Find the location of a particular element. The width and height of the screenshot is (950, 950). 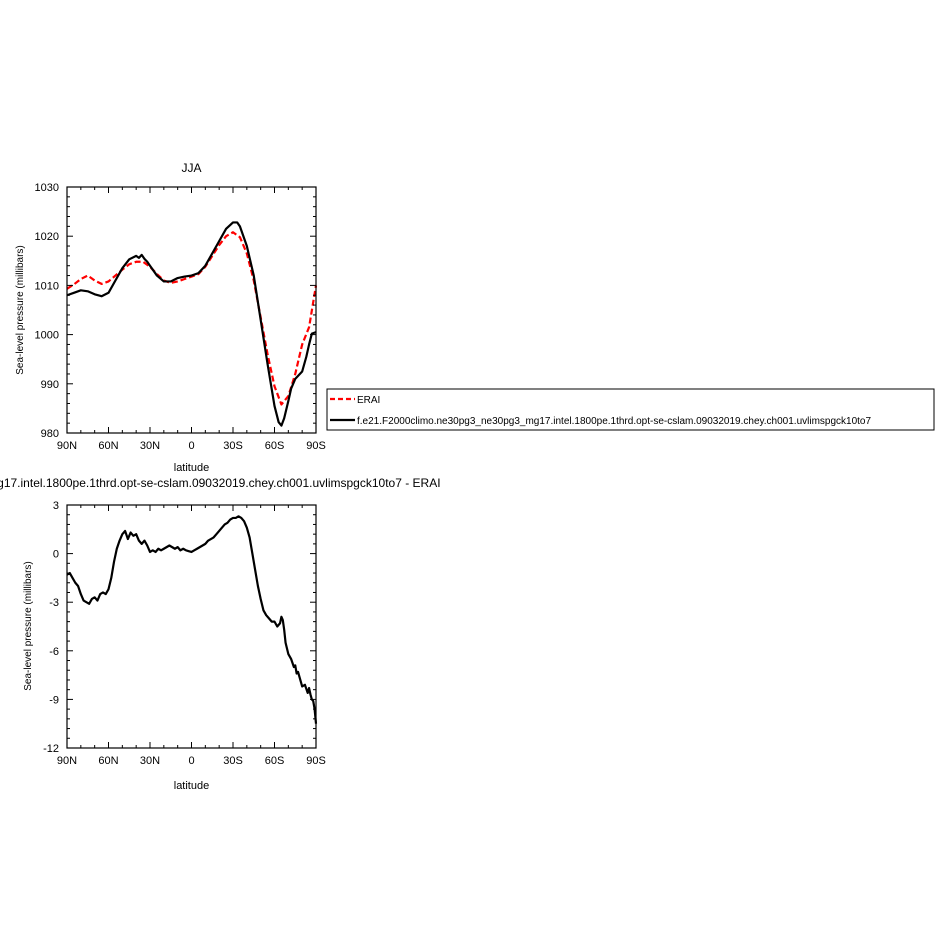

bottom-chart-y-tick-label: -9 is located at coordinates (54, 700).